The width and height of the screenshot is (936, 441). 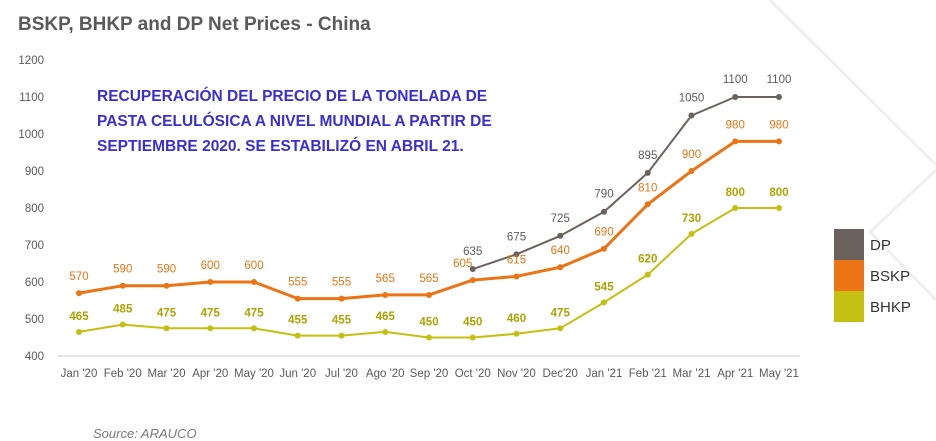 What do you see at coordinates (145, 433) in the screenshot?
I see `source-note: Source: ARAUCO` at bounding box center [145, 433].